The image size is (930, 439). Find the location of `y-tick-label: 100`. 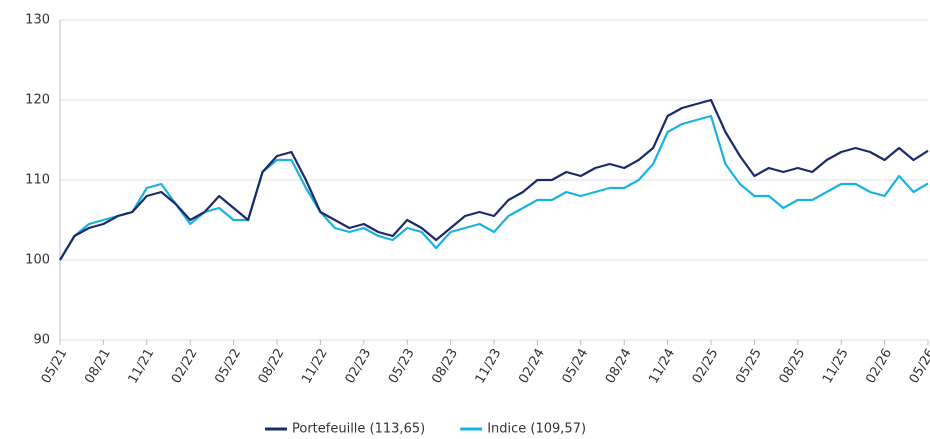

y-tick-label: 100 is located at coordinates (37, 260).